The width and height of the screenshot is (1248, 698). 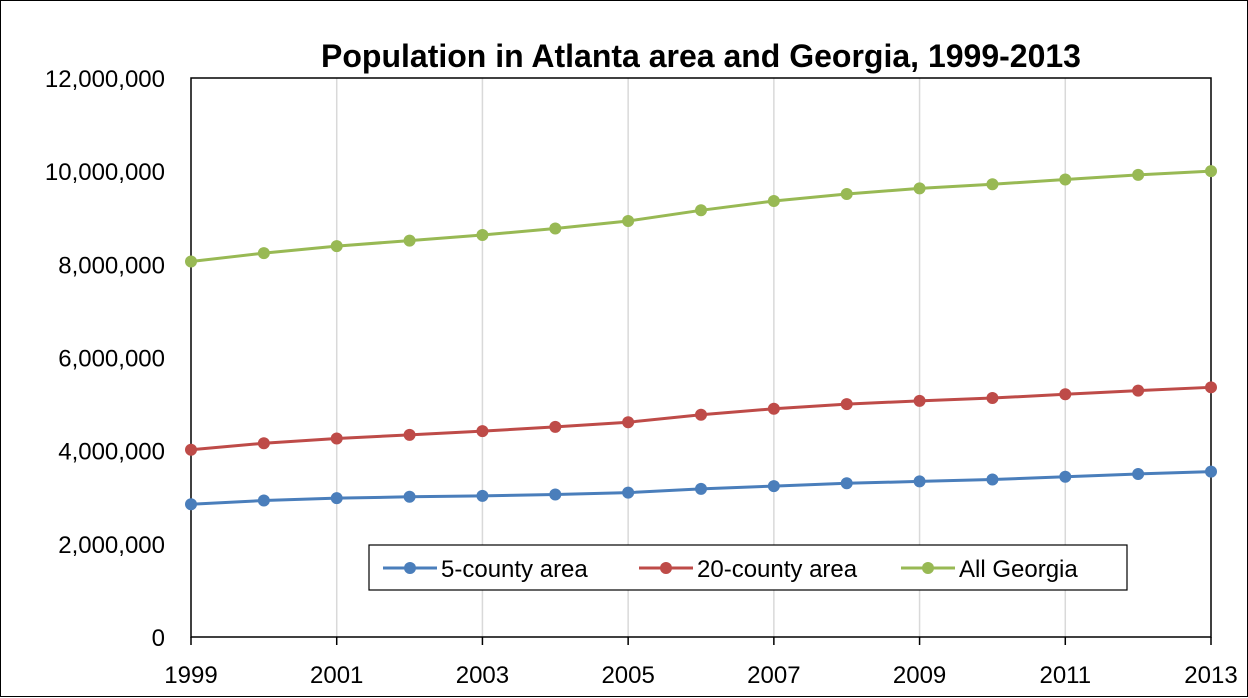 What do you see at coordinates (336, 675) in the screenshot?
I see `x-tick-label: 2001` at bounding box center [336, 675].